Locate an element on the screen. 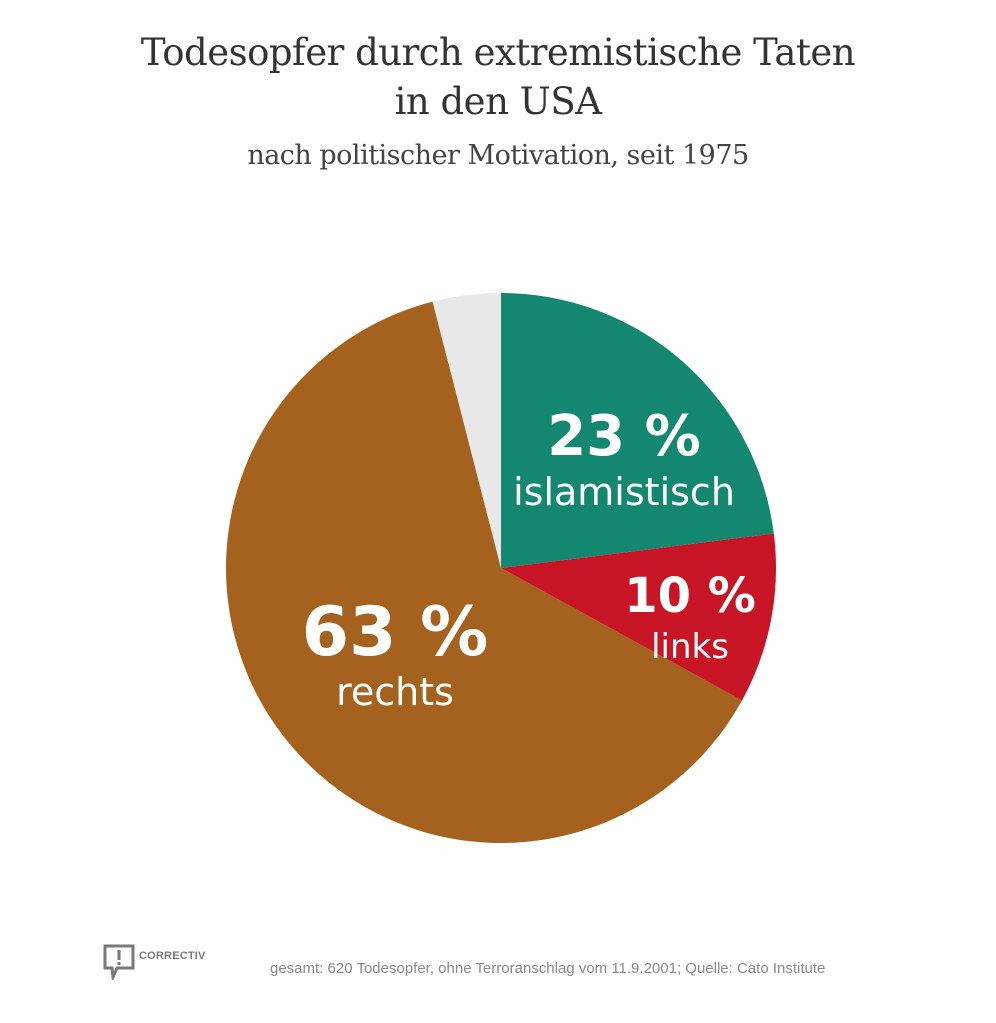 The height and width of the screenshot is (1023, 996). pie-slice-islamistisch is located at coordinates (637, 430).